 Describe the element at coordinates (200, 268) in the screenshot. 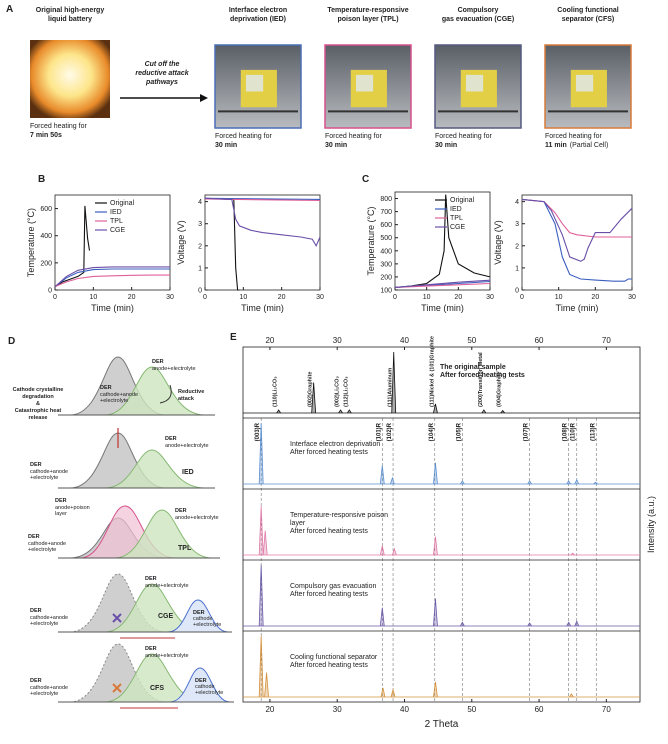

I see `y-tick-label: 1` at that location.